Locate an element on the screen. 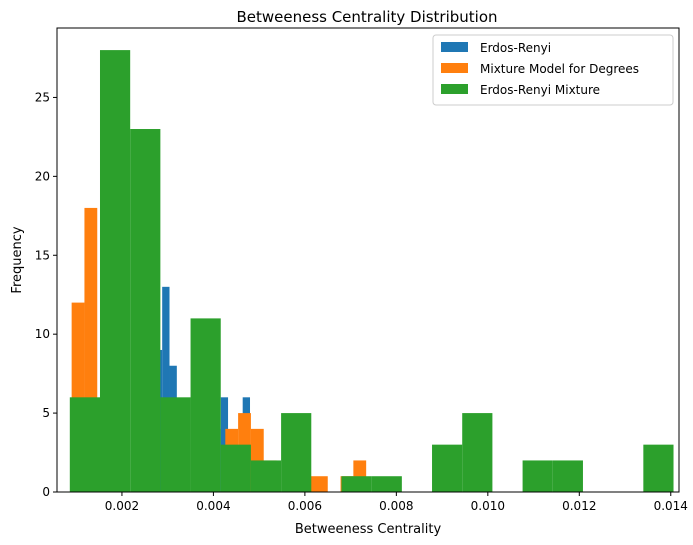 The width and height of the screenshot is (693, 545). x-tick-label: 0.008 is located at coordinates (396, 506).